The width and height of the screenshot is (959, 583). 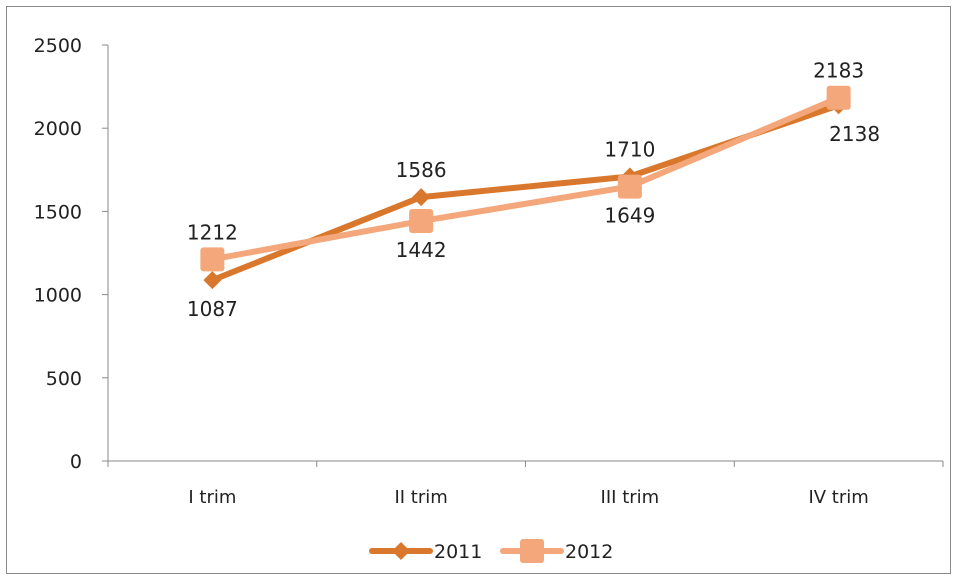 I want to click on y-axis-tick-label: 2000, so click(x=58, y=129).